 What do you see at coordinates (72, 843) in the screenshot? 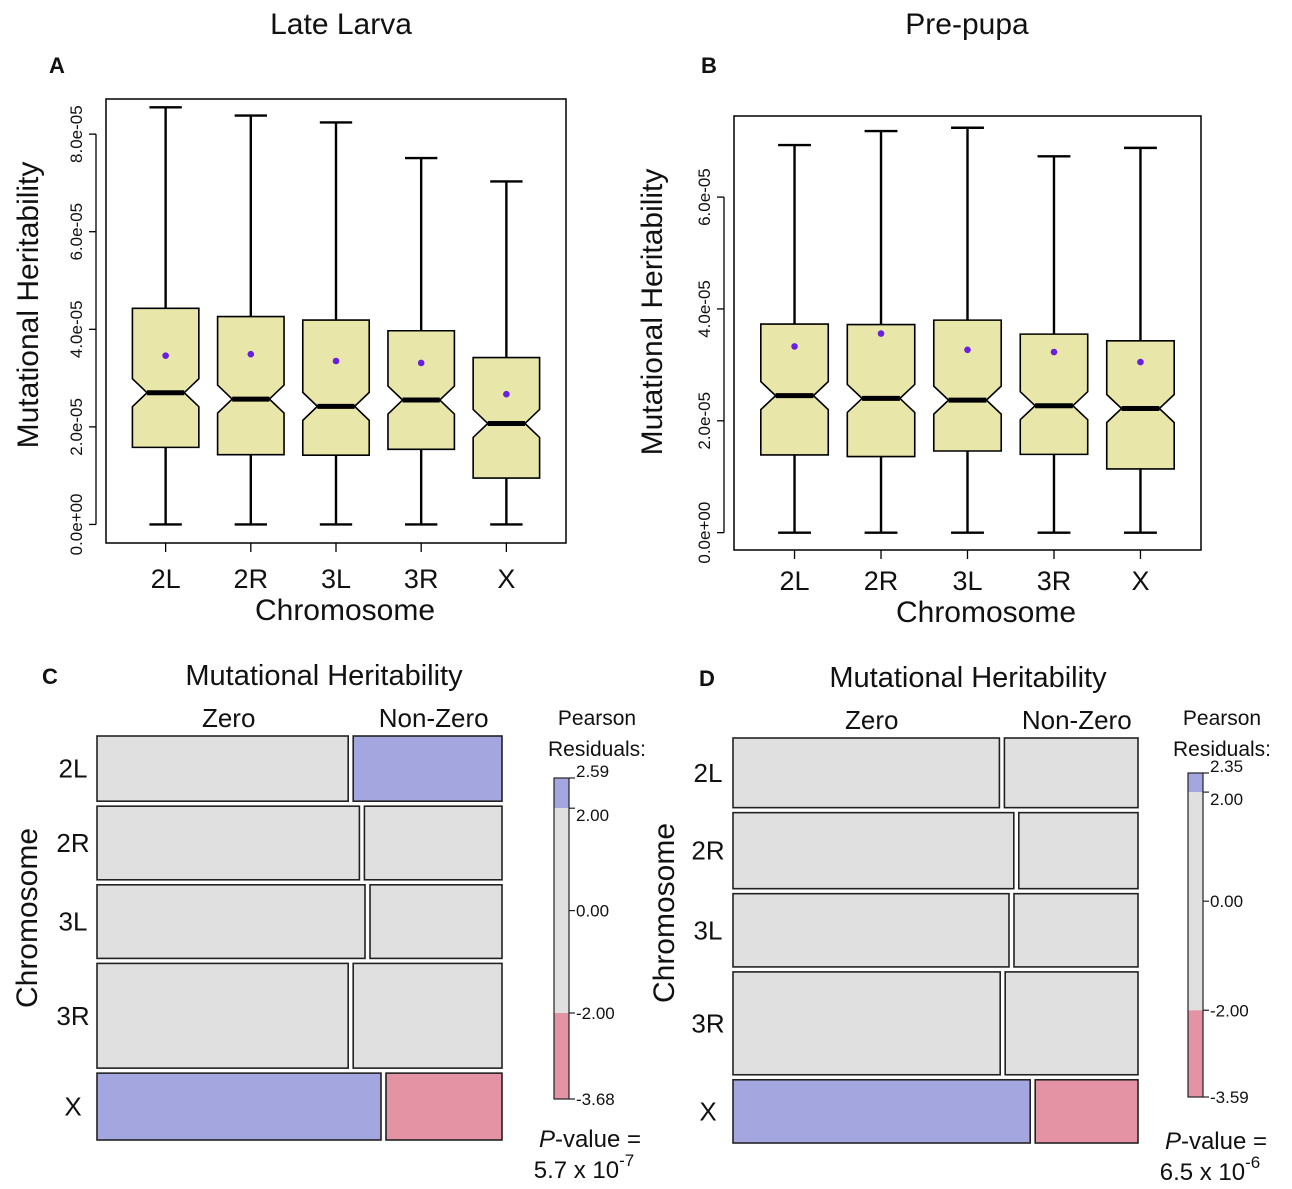
I see `panel-c-row-label-2R: 2R` at bounding box center [72, 843].